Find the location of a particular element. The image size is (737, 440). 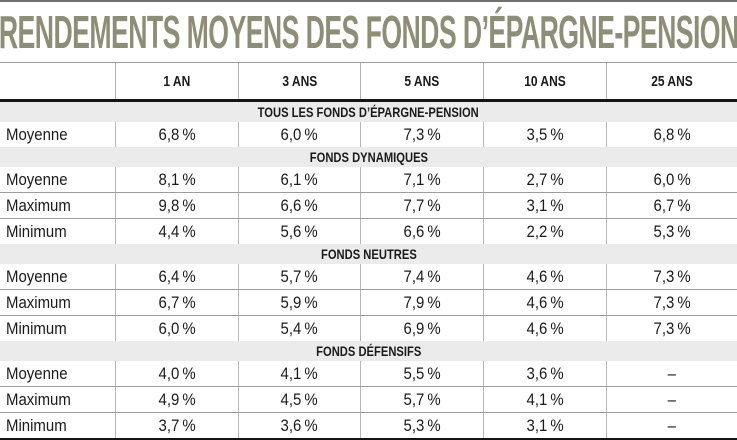

row-label: Minimum is located at coordinates (36, 425).